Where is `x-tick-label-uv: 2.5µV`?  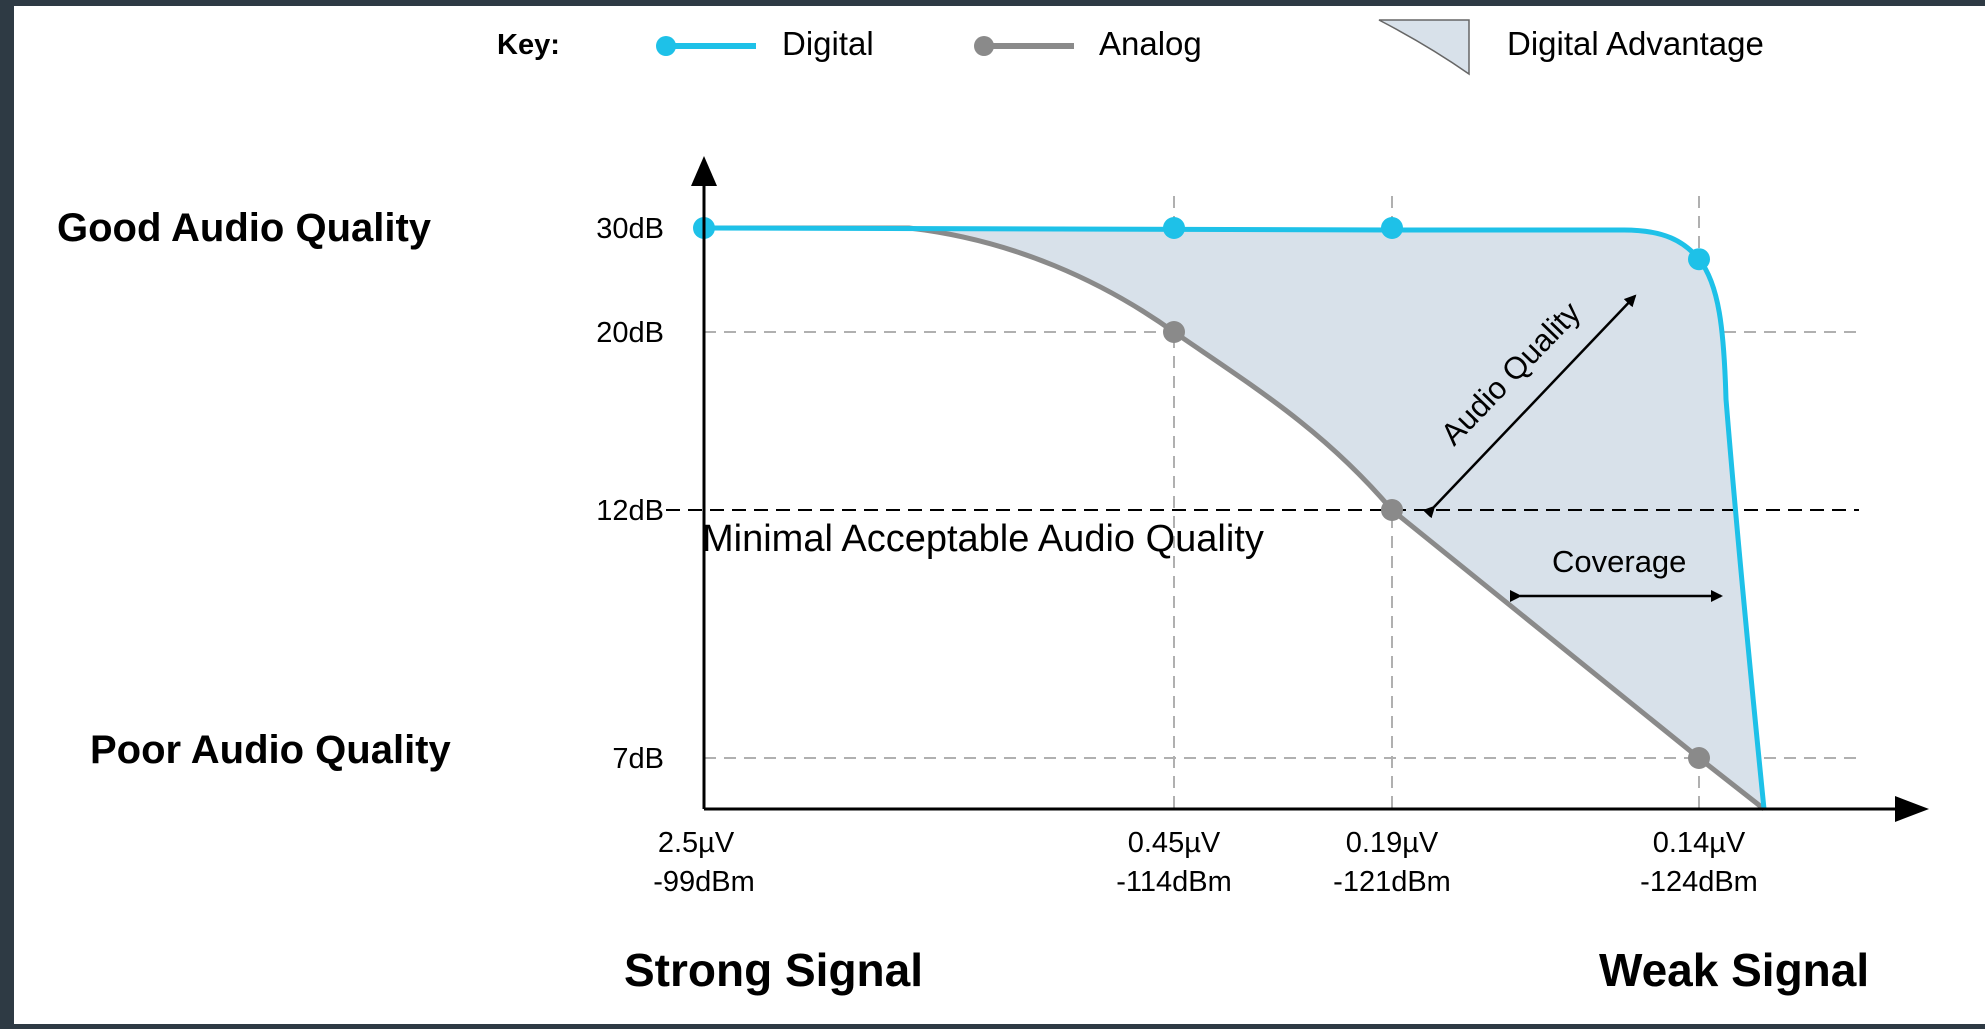 x-tick-label-uv: 2.5µV is located at coordinates (696, 843).